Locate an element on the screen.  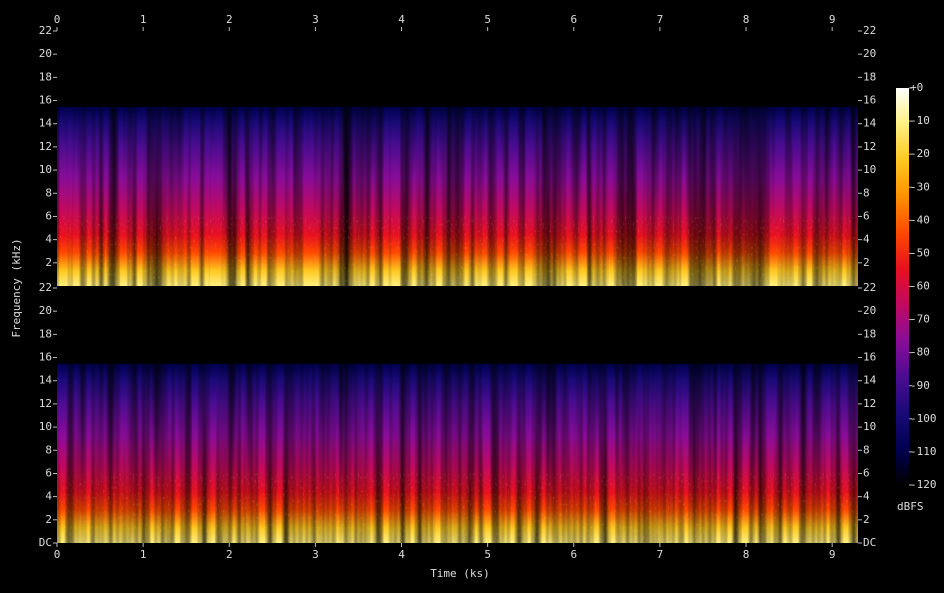
colorbar-label: dBFS is located at coordinates (910, 506).